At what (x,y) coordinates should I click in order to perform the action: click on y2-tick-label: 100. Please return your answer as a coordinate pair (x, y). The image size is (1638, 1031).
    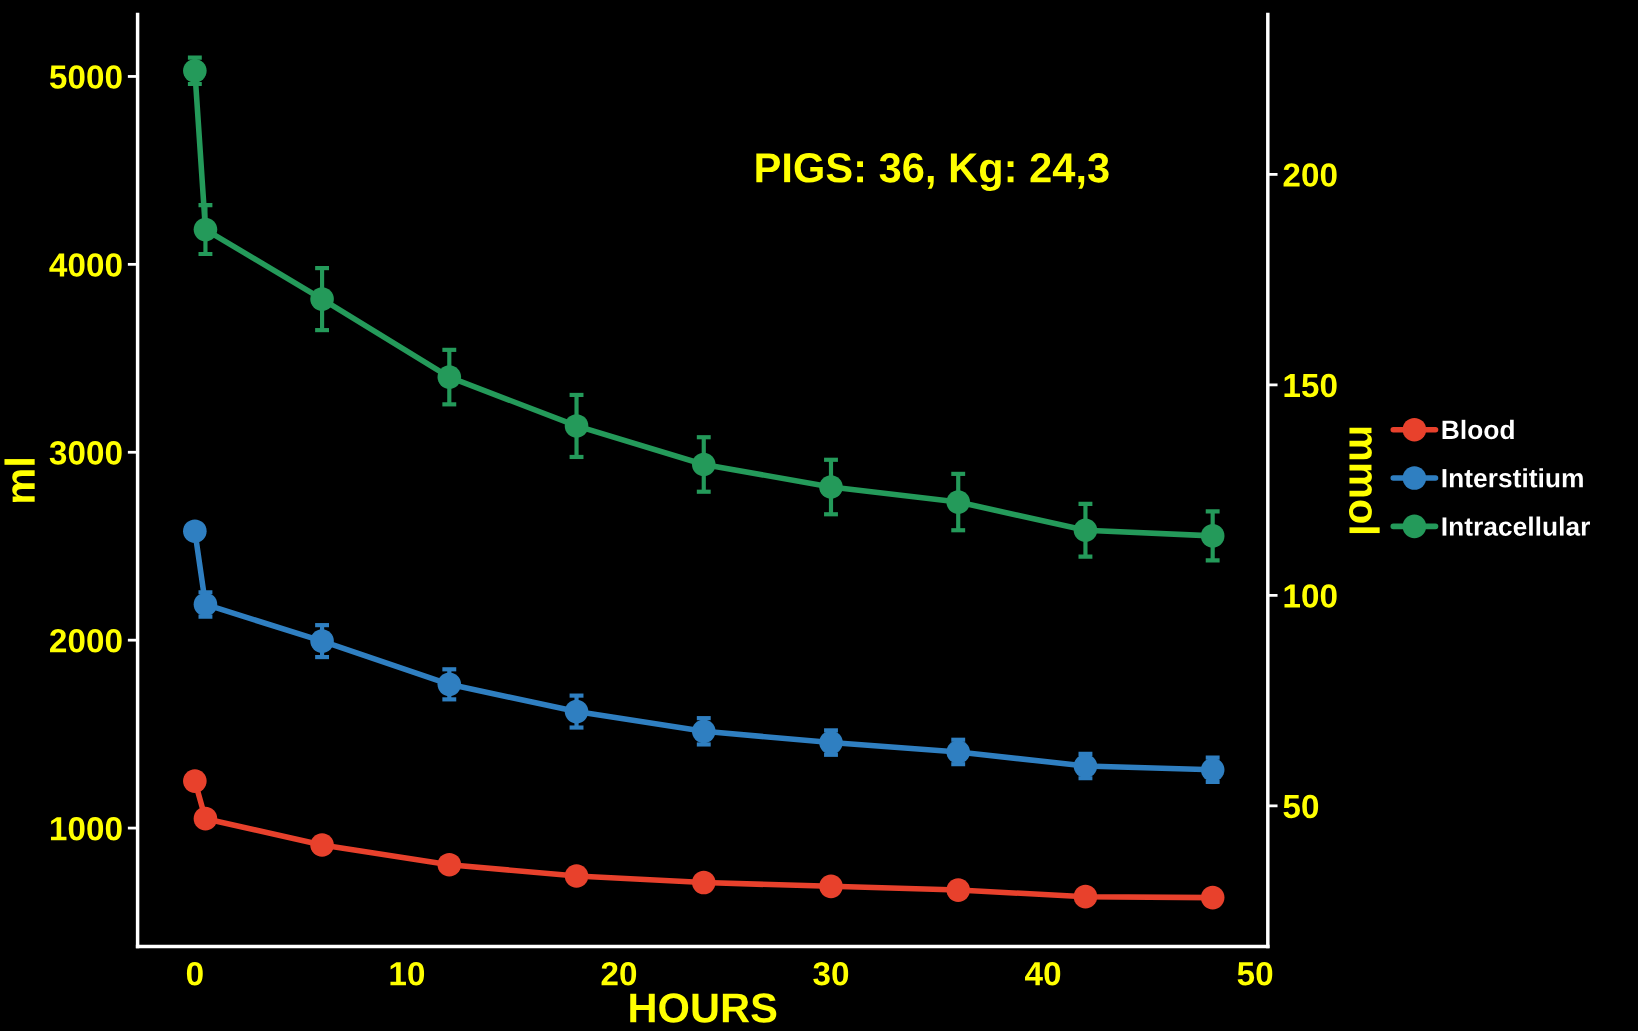
    Looking at the image, I should click on (1310, 596).